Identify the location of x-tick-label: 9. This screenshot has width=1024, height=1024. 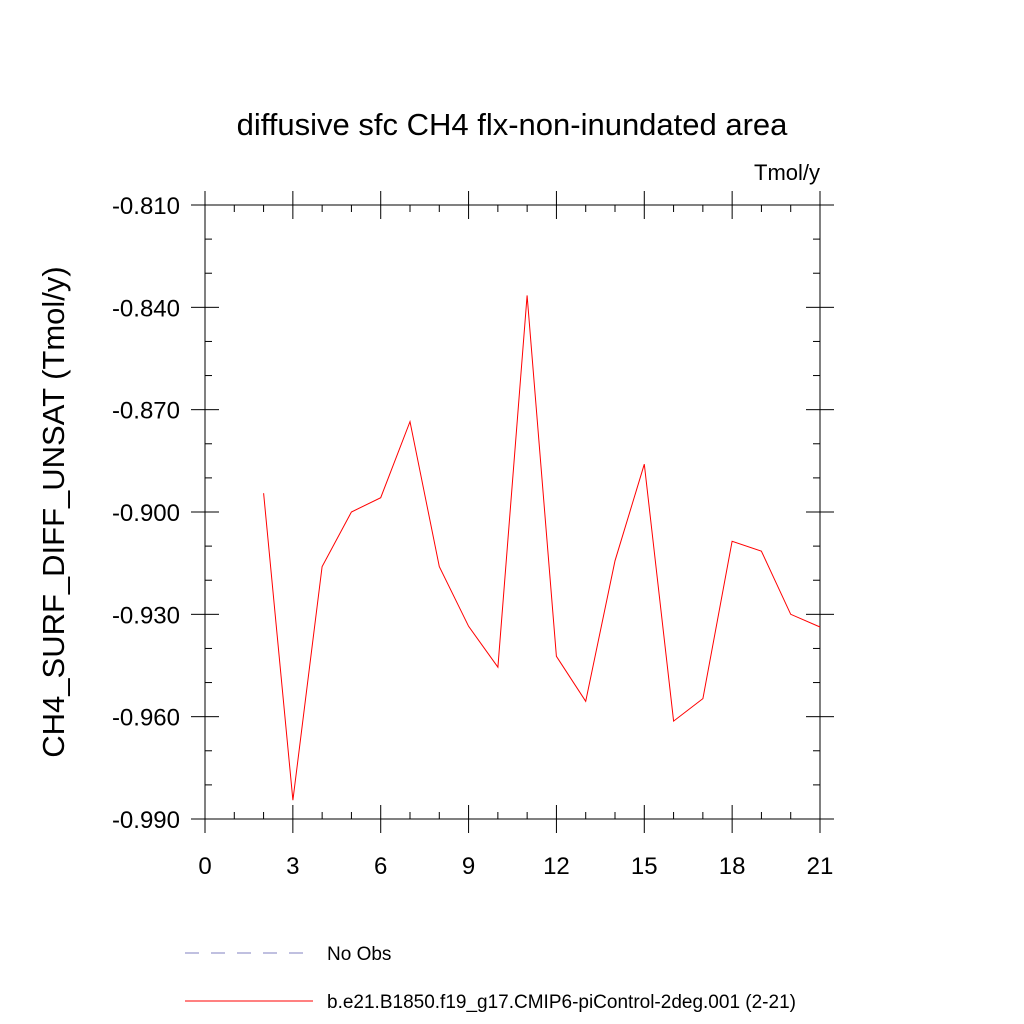
(468, 866).